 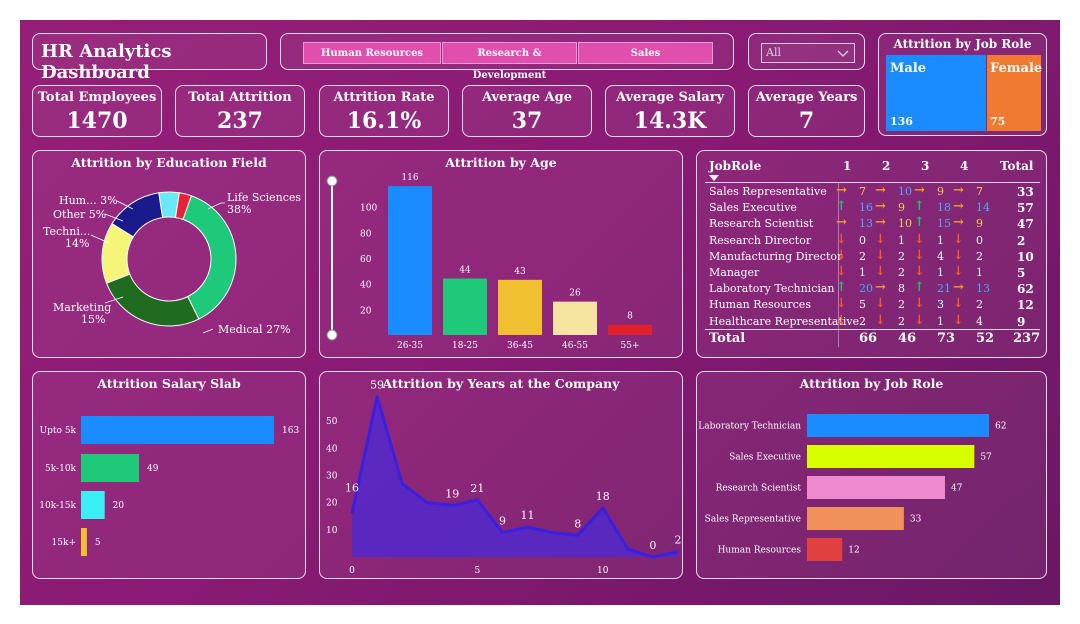 I want to click on salary-bar-upto-5k, so click(x=177, y=430).